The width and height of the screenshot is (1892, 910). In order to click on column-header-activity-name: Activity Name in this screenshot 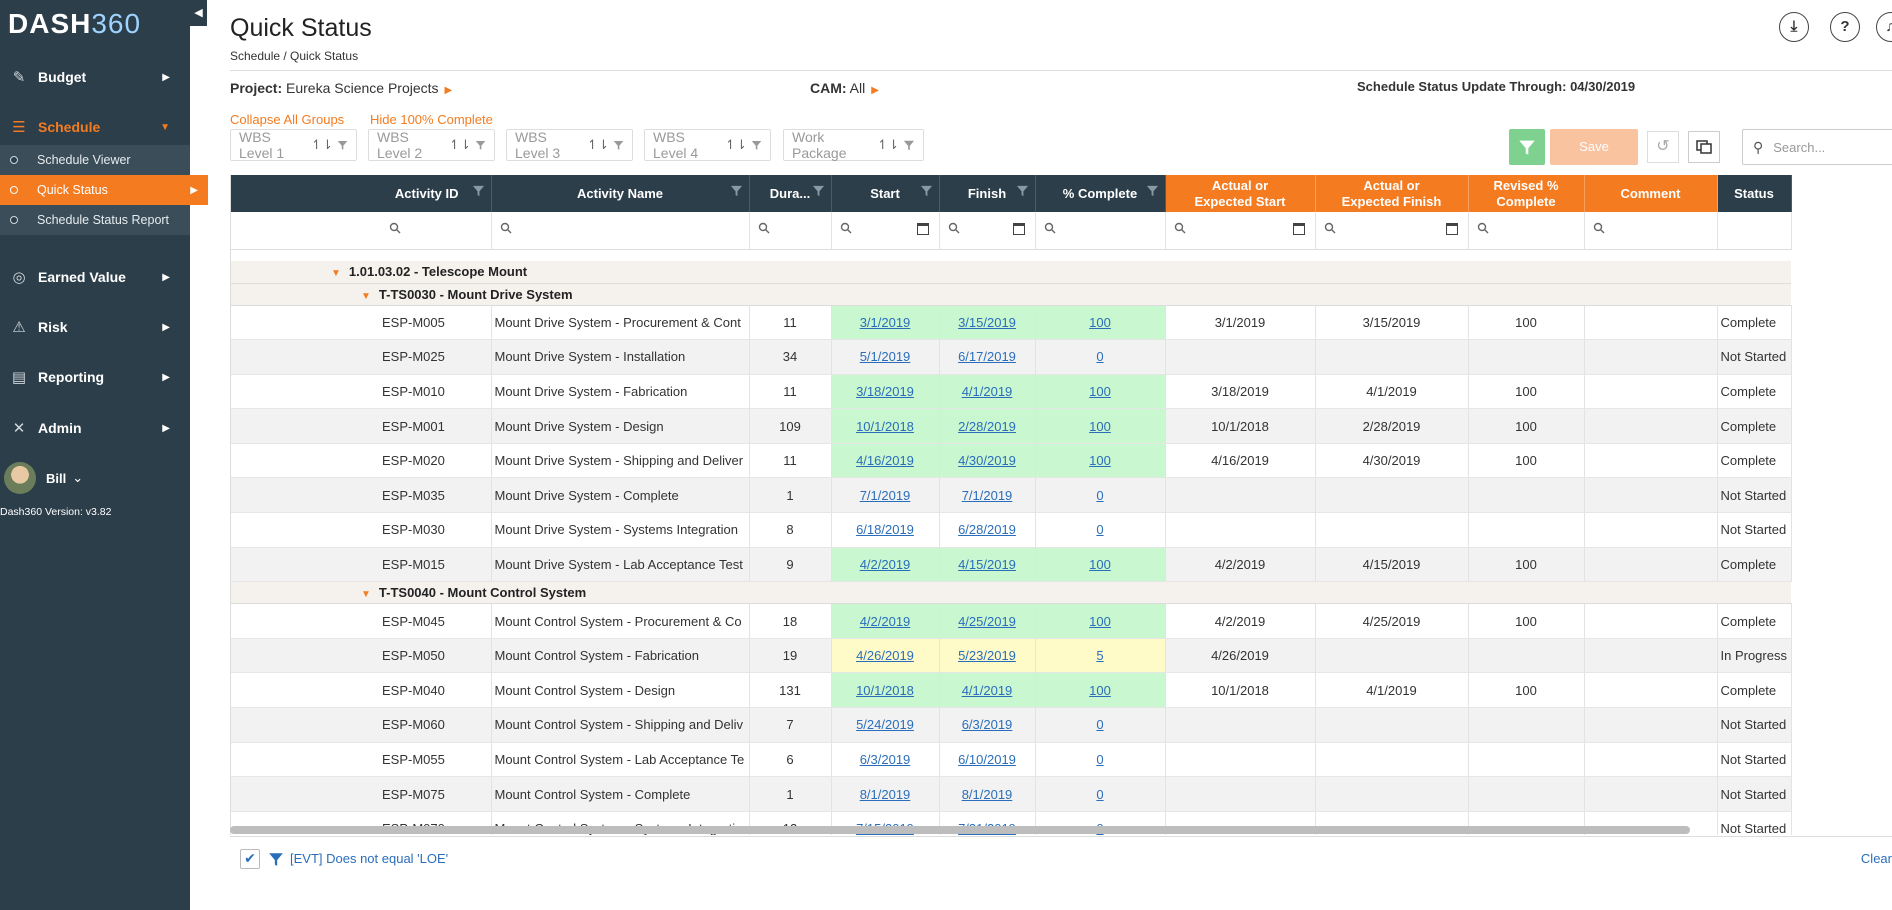, I will do `click(620, 193)`.